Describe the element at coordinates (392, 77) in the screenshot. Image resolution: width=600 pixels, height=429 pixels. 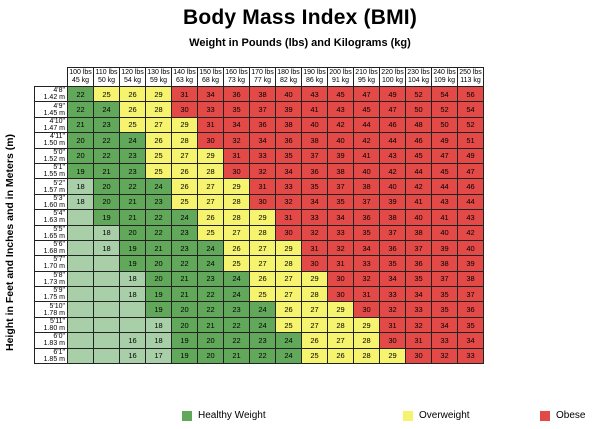
I see `column-header: 220 lbs 100 kg` at that location.